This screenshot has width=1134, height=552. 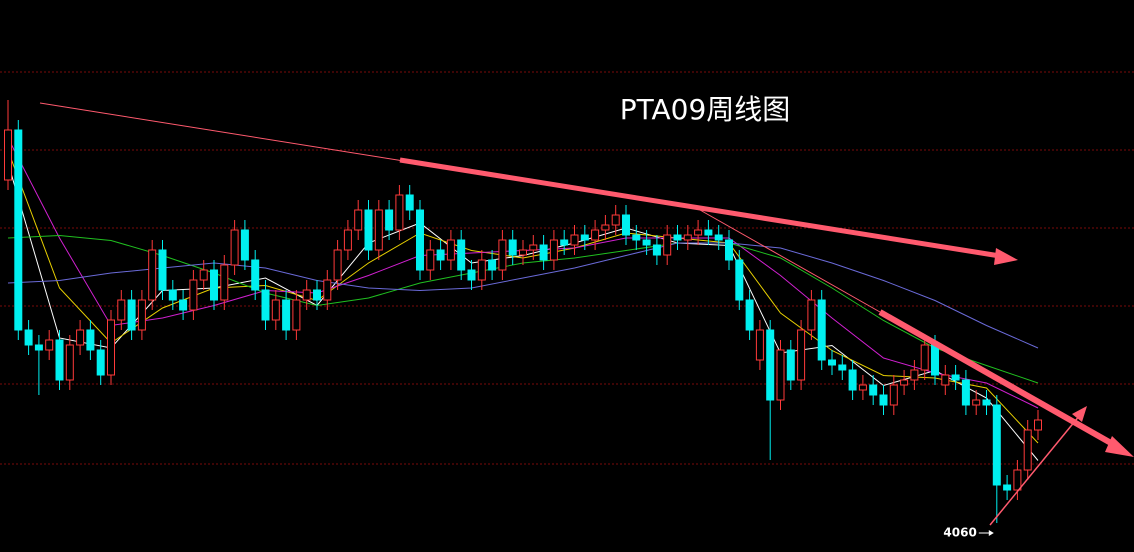 I want to click on chart-title: PTA09周线图, so click(x=705, y=109).